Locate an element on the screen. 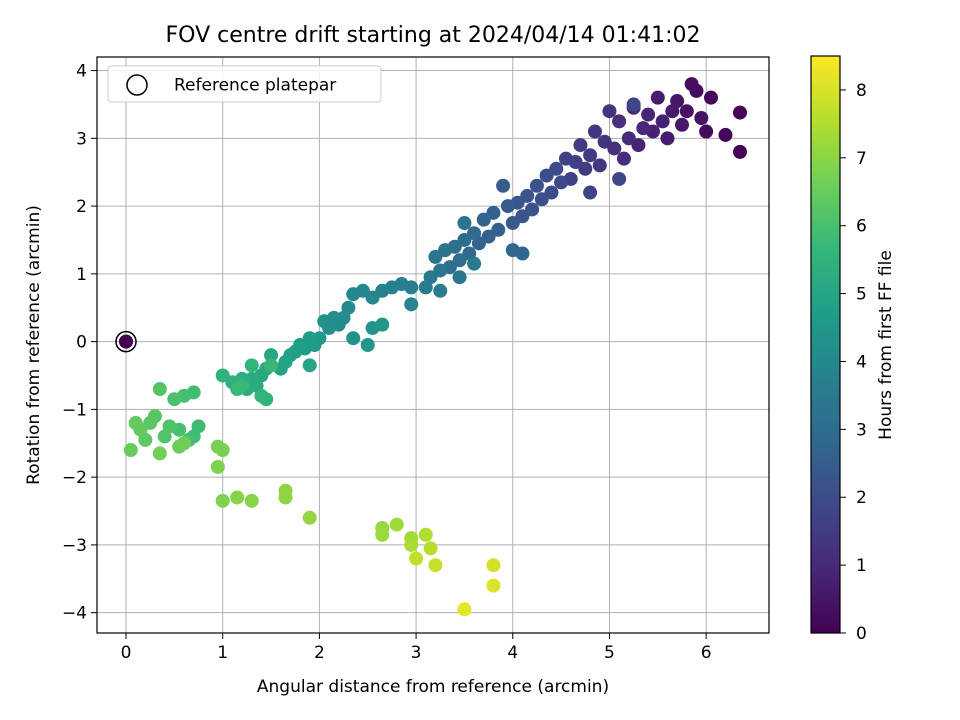  y-tick-label: 1 is located at coordinates (81, 275).